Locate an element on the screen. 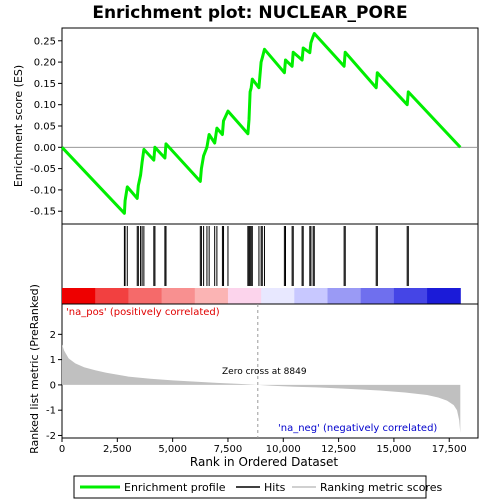 This screenshot has height=500, width=500. es-y-tick-label: 0.15 is located at coordinates (45, 84).